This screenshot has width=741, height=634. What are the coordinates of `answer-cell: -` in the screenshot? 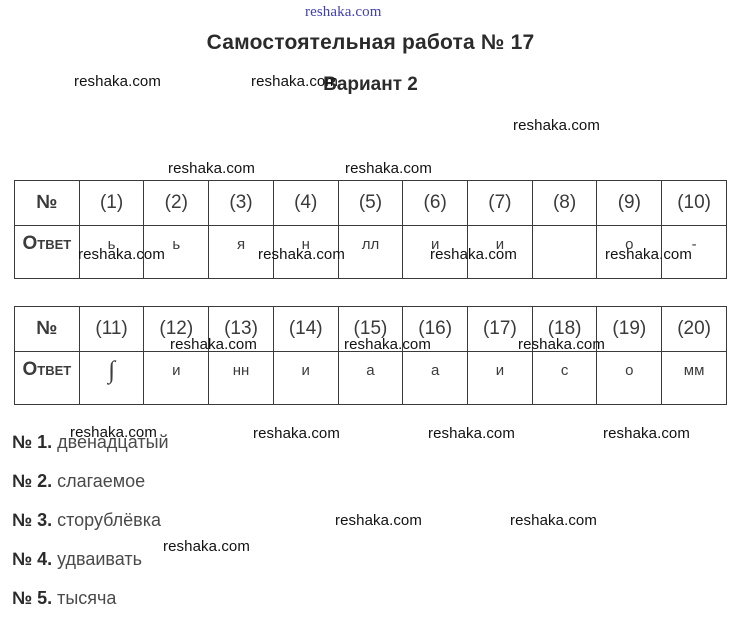 It's located at (694, 252).